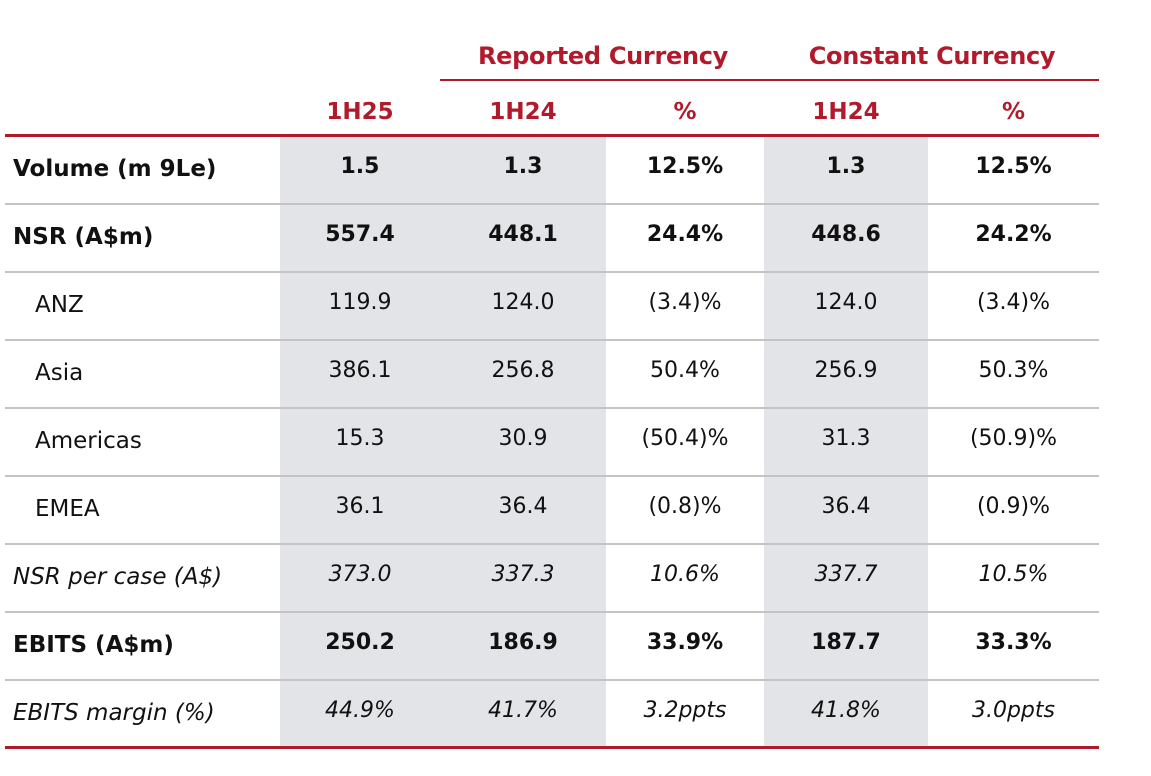 The width and height of the screenshot is (1151, 776). I want to click on col-header-constant-1h24: 1H24, so click(846, 112).